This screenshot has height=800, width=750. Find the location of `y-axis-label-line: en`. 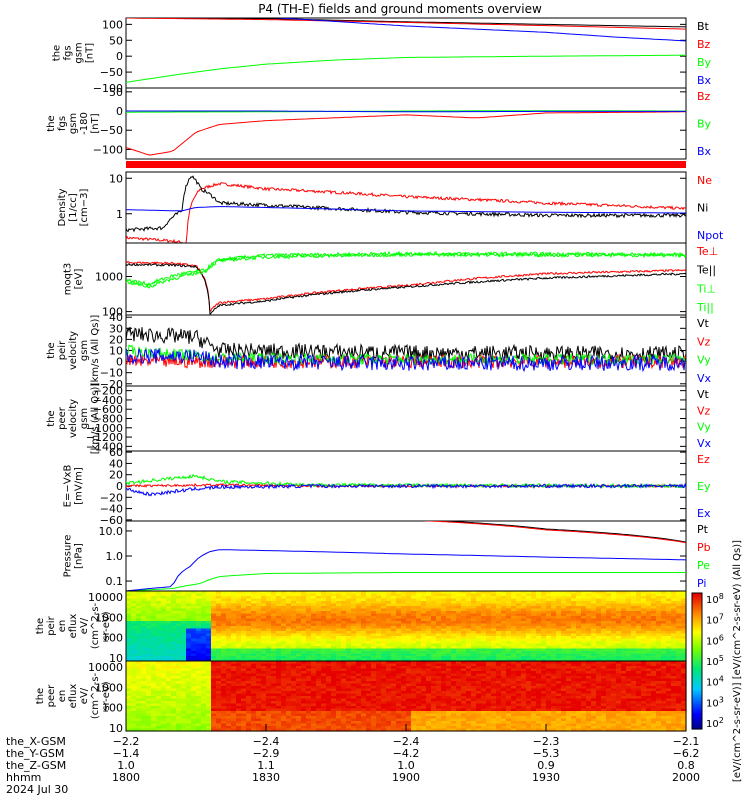

y-axis-label-line: en is located at coordinates (62, 626).